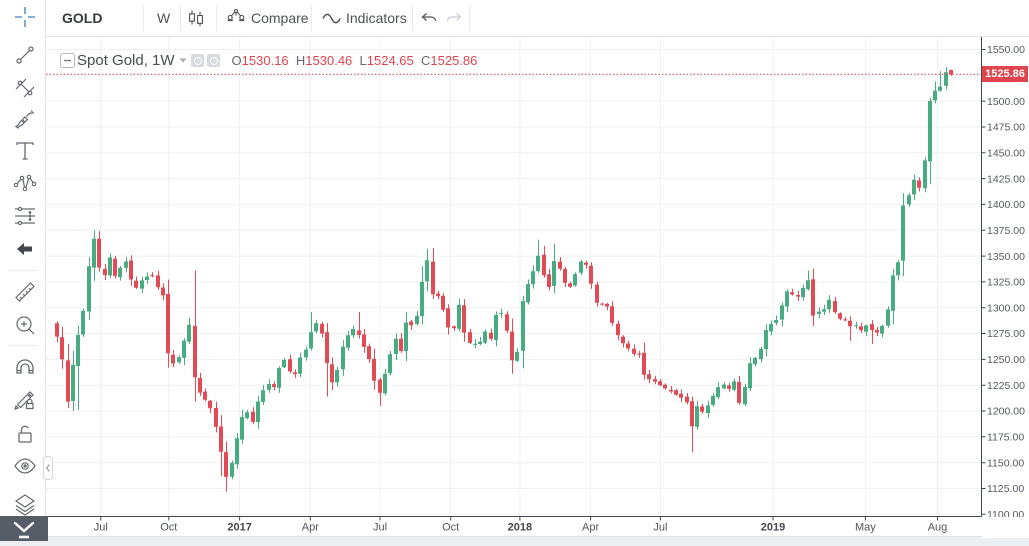  Describe the element at coordinates (1006, 231) in the screenshot. I see `svg-text: 1375.00` at that location.